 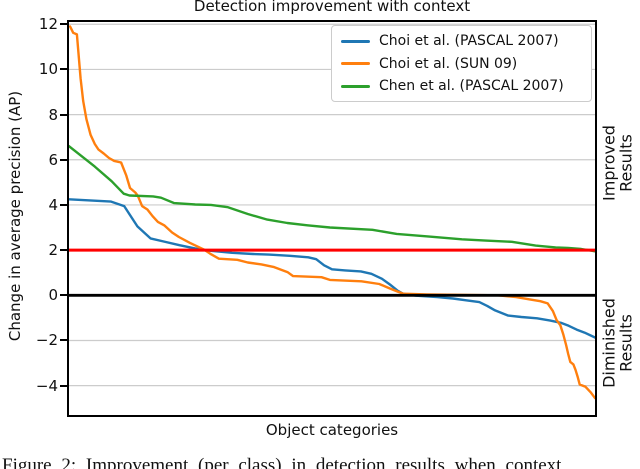 I want to click on legend-item: Choi et al. (PASCAL 2007), so click(x=462, y=41).